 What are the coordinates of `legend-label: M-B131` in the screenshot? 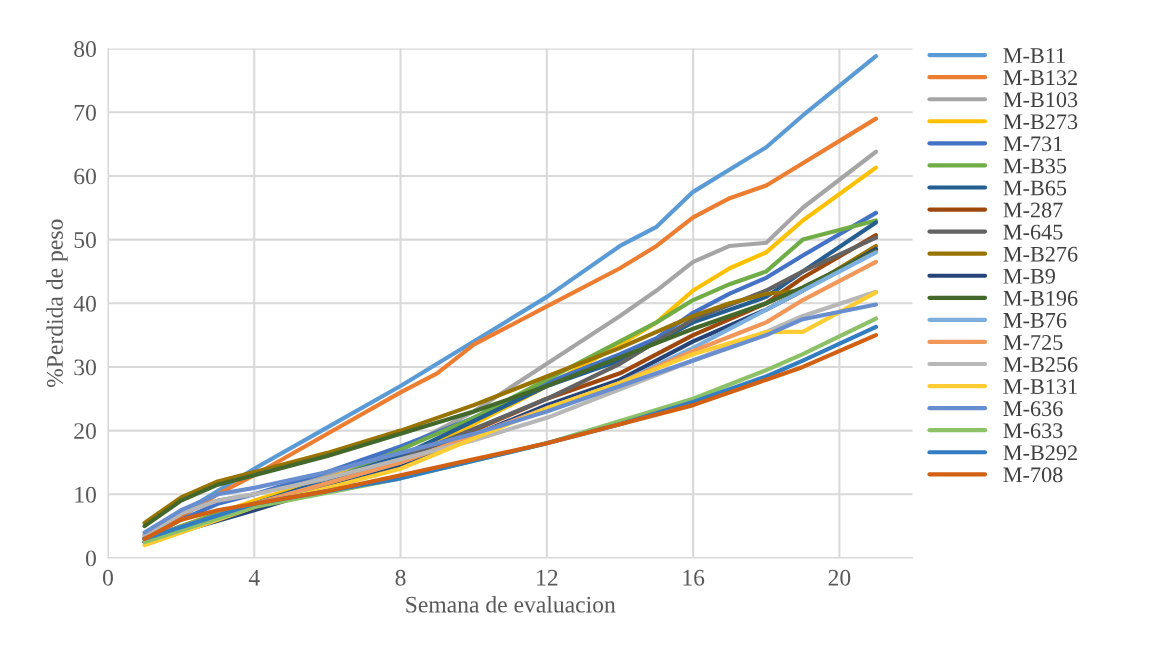 It's located at (1040, 387).